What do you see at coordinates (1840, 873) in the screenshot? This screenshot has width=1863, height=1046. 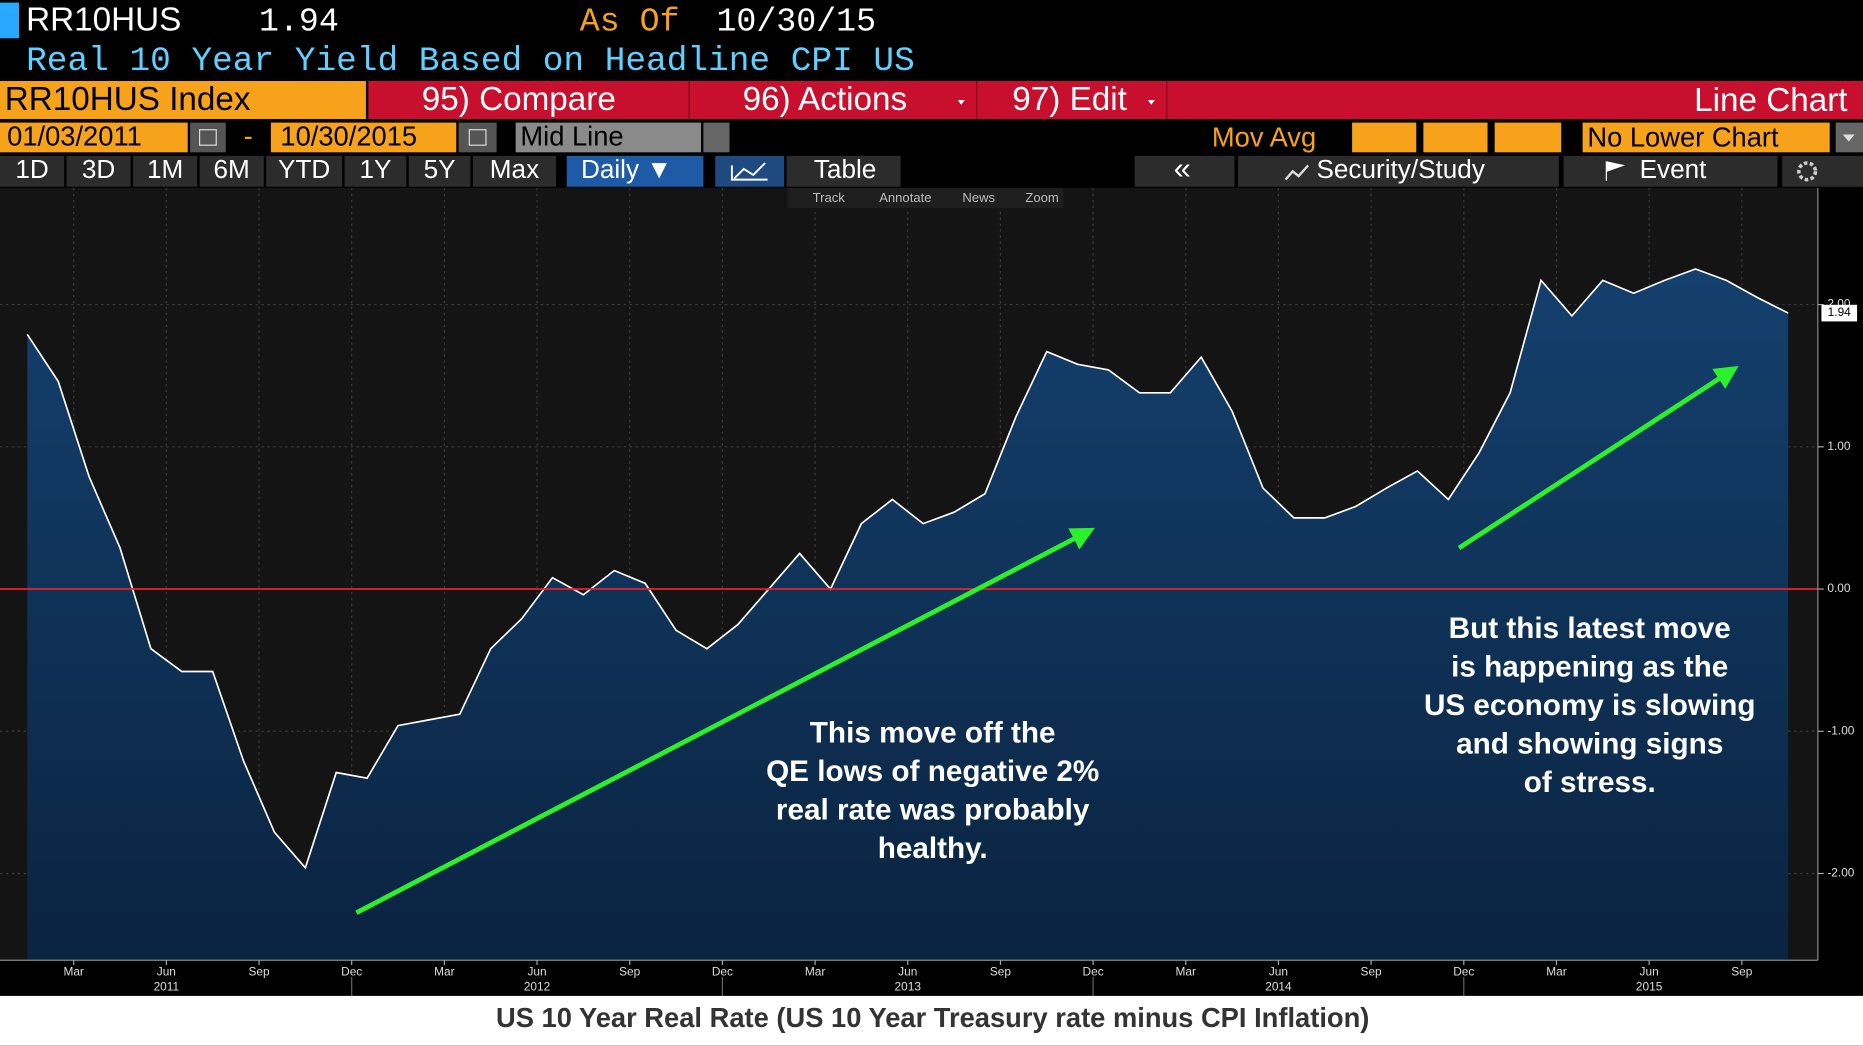 I see `y-tick-label: -2.00` at bounding box center [1840, 873].